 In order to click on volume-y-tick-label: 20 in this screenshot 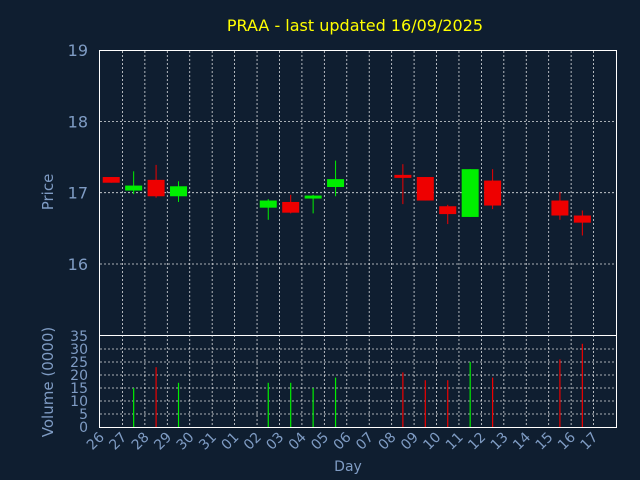, I will do `click(79, 376)`.